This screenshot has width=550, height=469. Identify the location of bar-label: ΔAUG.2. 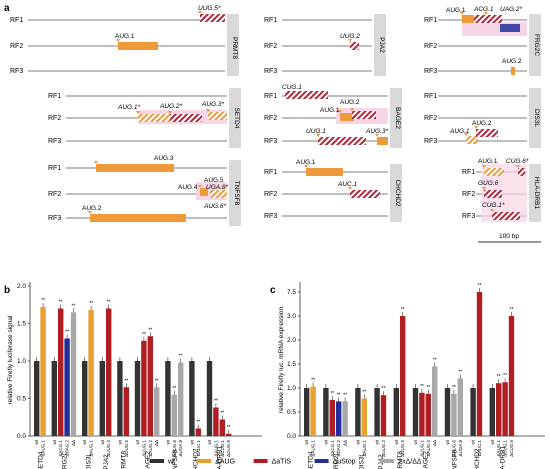
(150, 448).